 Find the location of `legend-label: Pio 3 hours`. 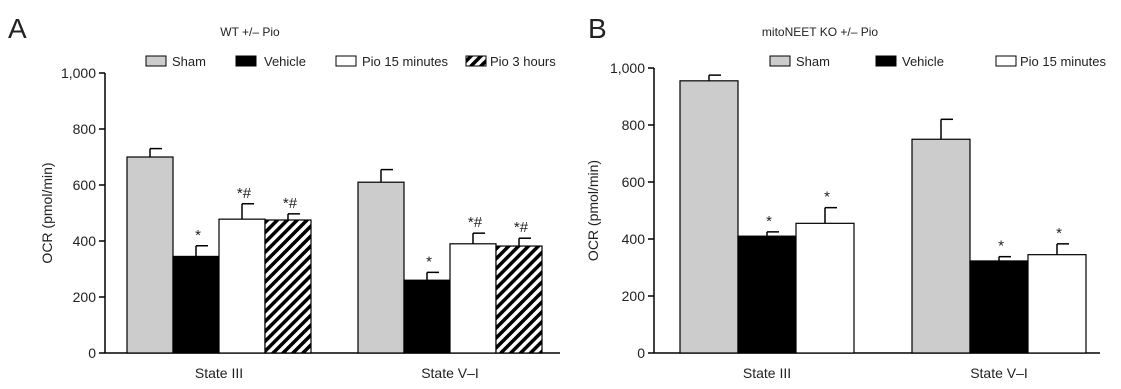

legend-label: Pio 3 hours is located at coordinates (523, 61).